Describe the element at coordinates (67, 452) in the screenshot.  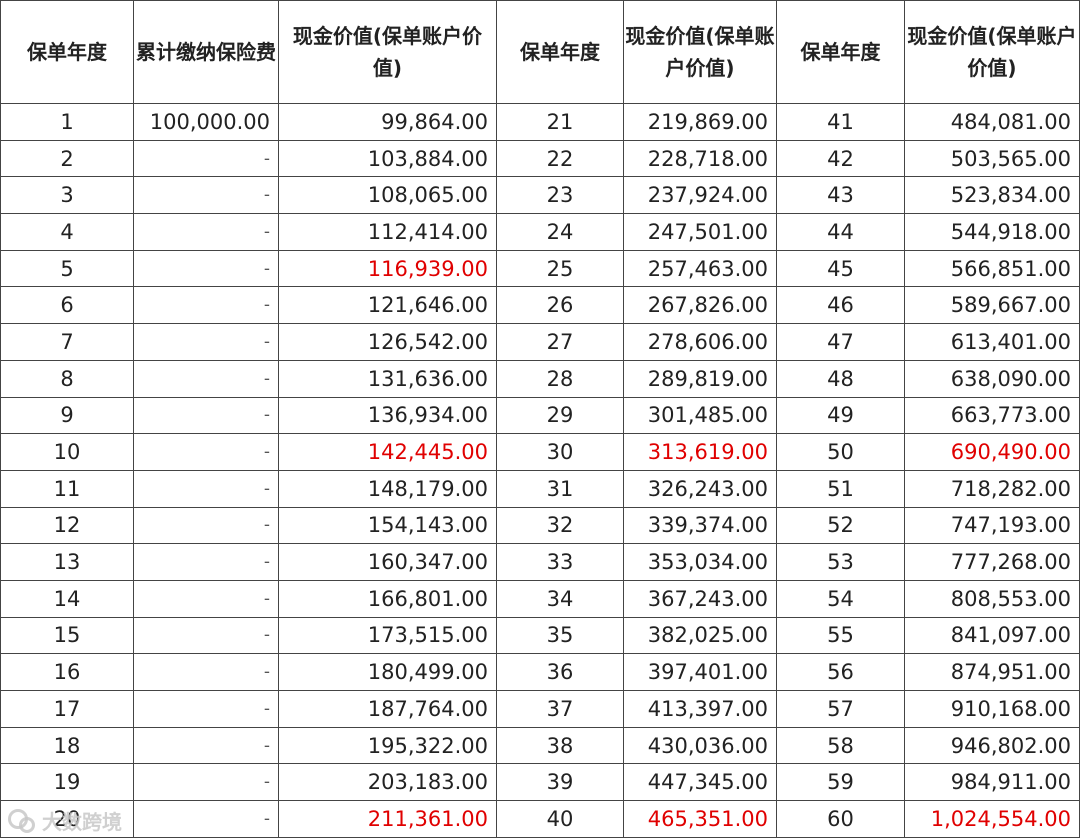
I see `cell-policy-year: 10` at that location.